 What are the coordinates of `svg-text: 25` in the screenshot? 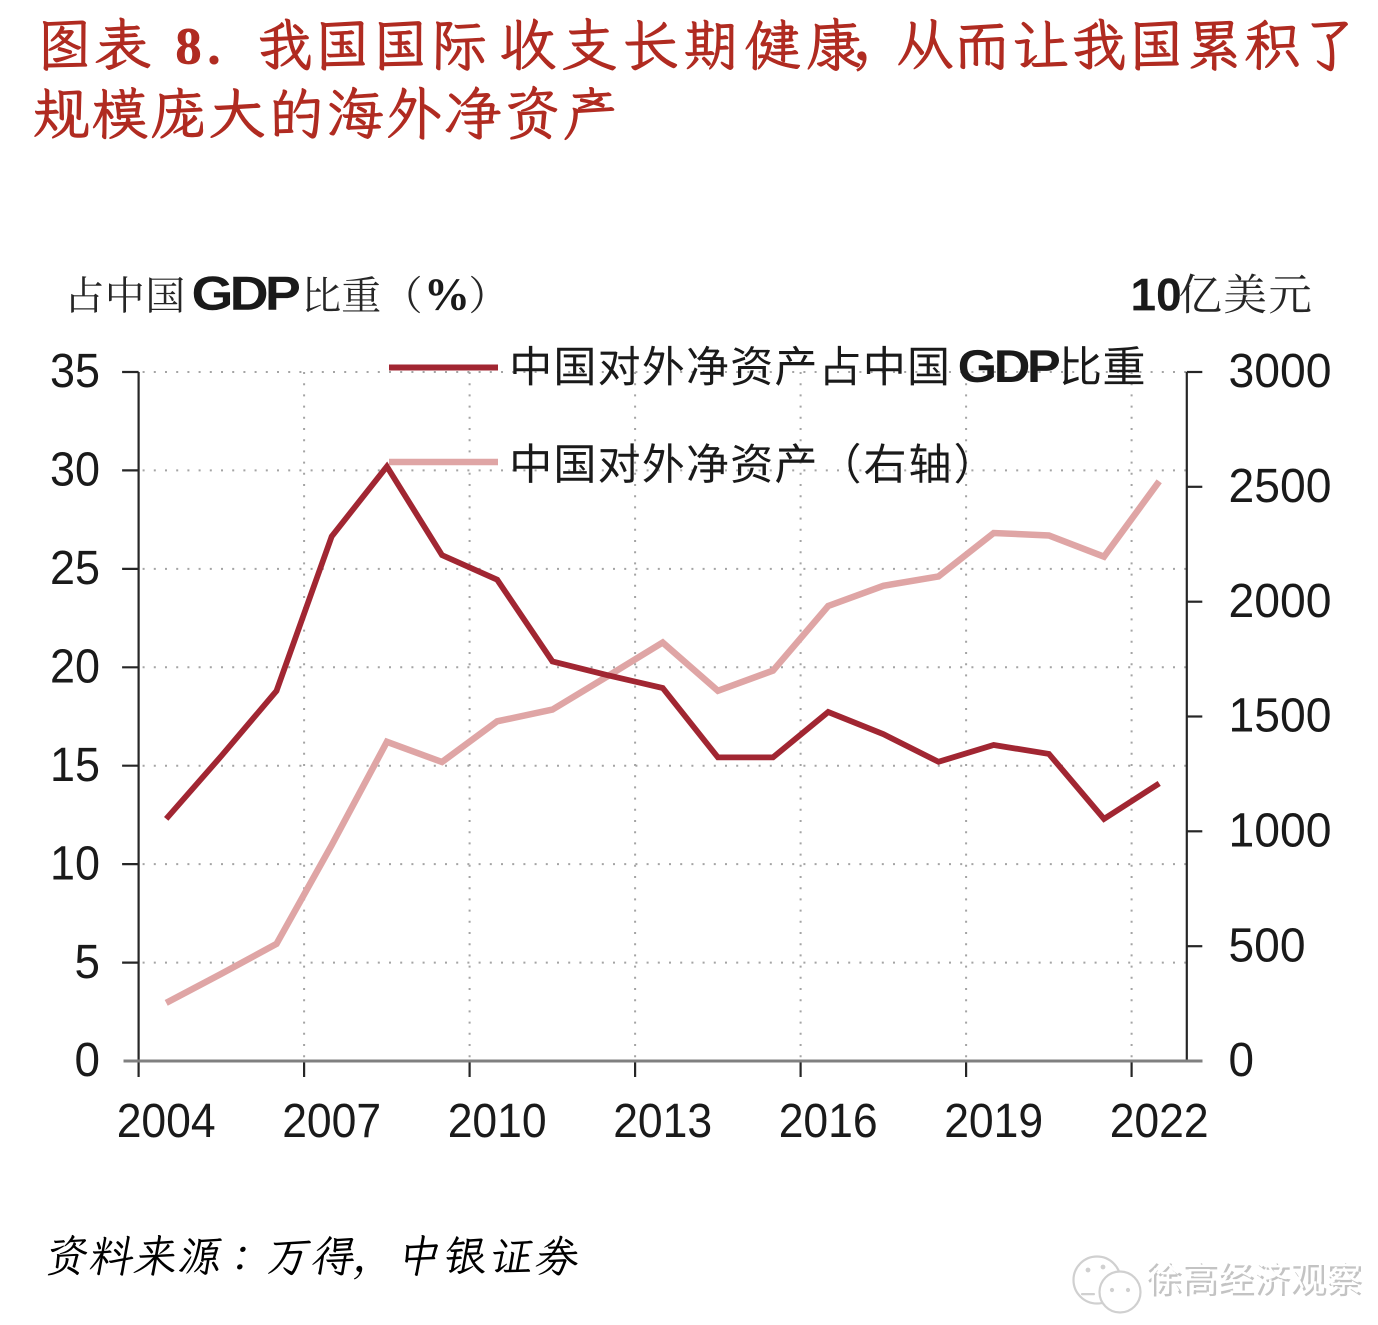 It's located at (75, 568).